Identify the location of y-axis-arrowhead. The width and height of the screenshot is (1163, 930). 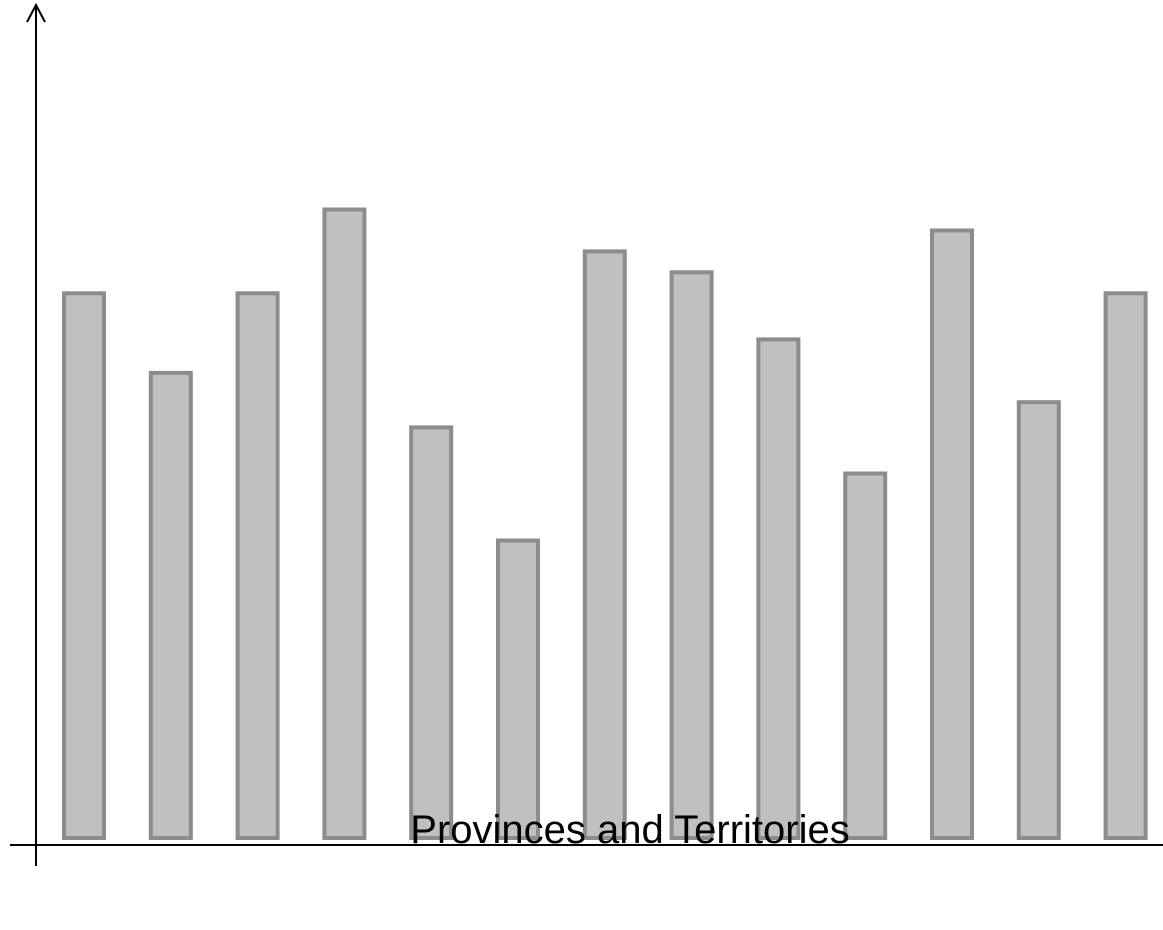
(36, 12).